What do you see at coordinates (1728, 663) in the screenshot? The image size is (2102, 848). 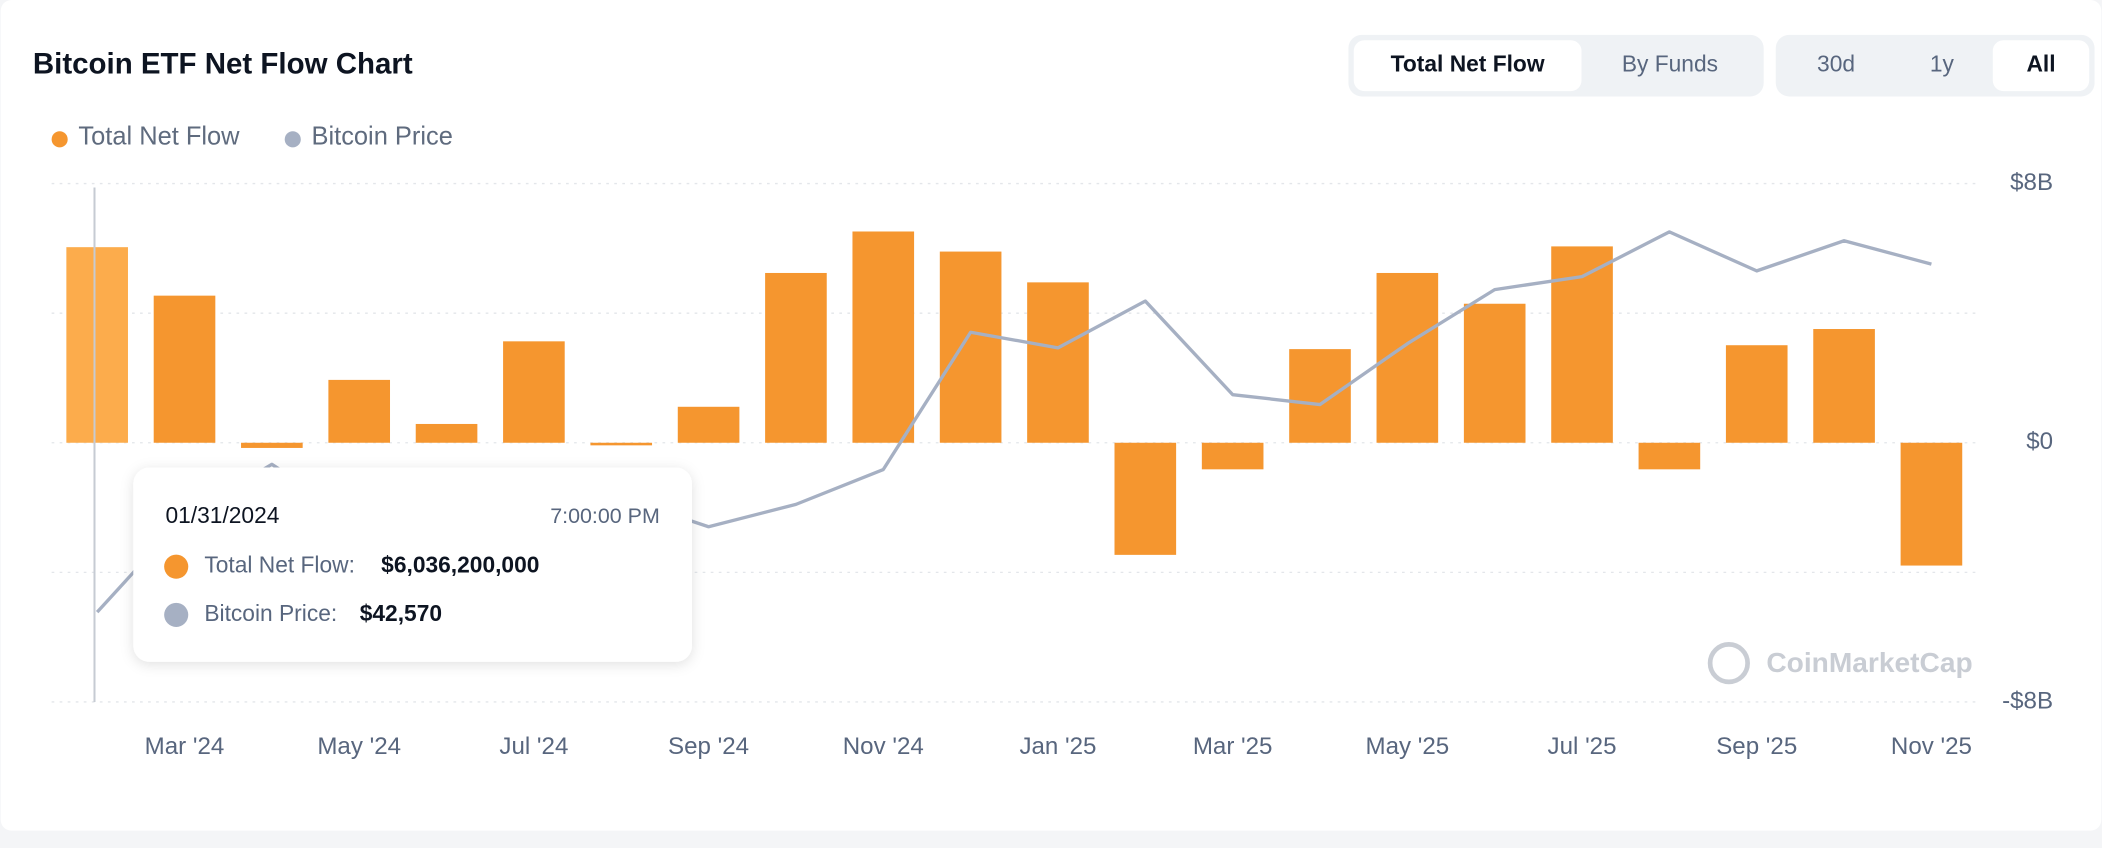 I see `watermark-logo` at bounding box center [1728, 663].